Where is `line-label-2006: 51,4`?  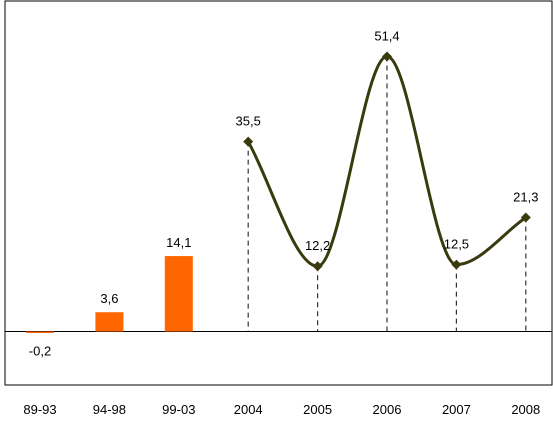
line-label-2006: 51,4 is located at coordinates (386, 36).